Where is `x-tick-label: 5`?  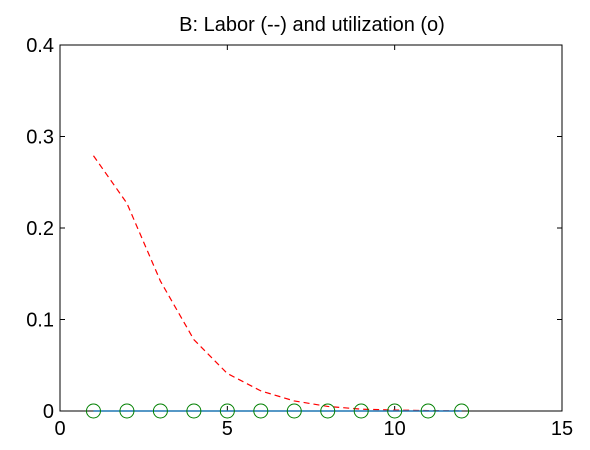 x-tick-label: 5 is located at coordinates (227, 429).